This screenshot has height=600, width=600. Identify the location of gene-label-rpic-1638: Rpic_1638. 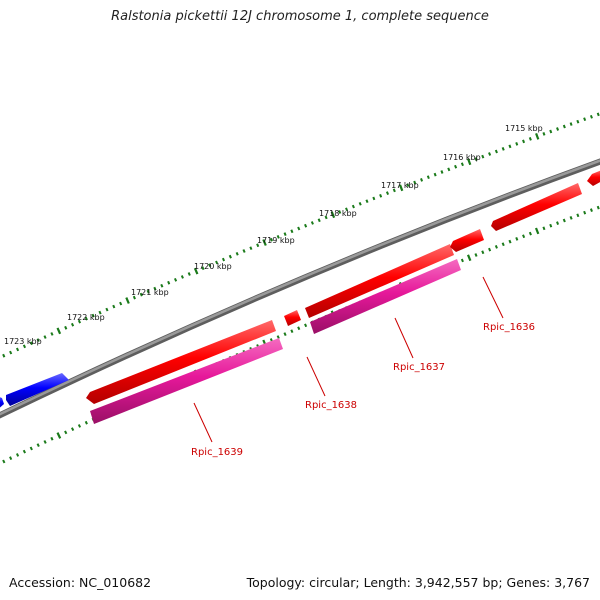
(331, 405).